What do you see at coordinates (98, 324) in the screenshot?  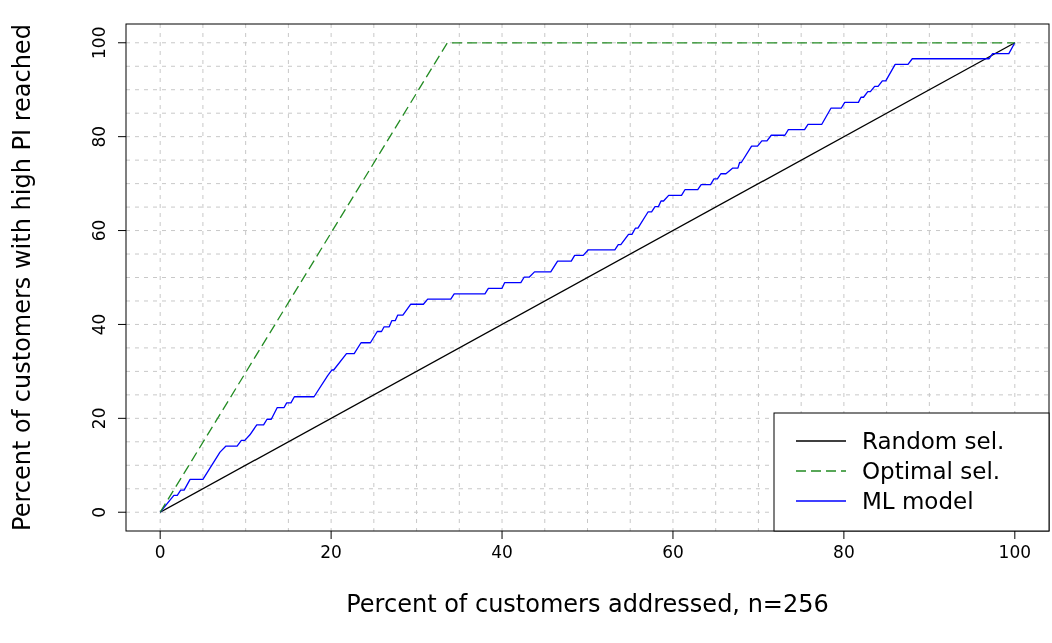 I see `y-tick-label: 40` at bounding box center [98, 324].